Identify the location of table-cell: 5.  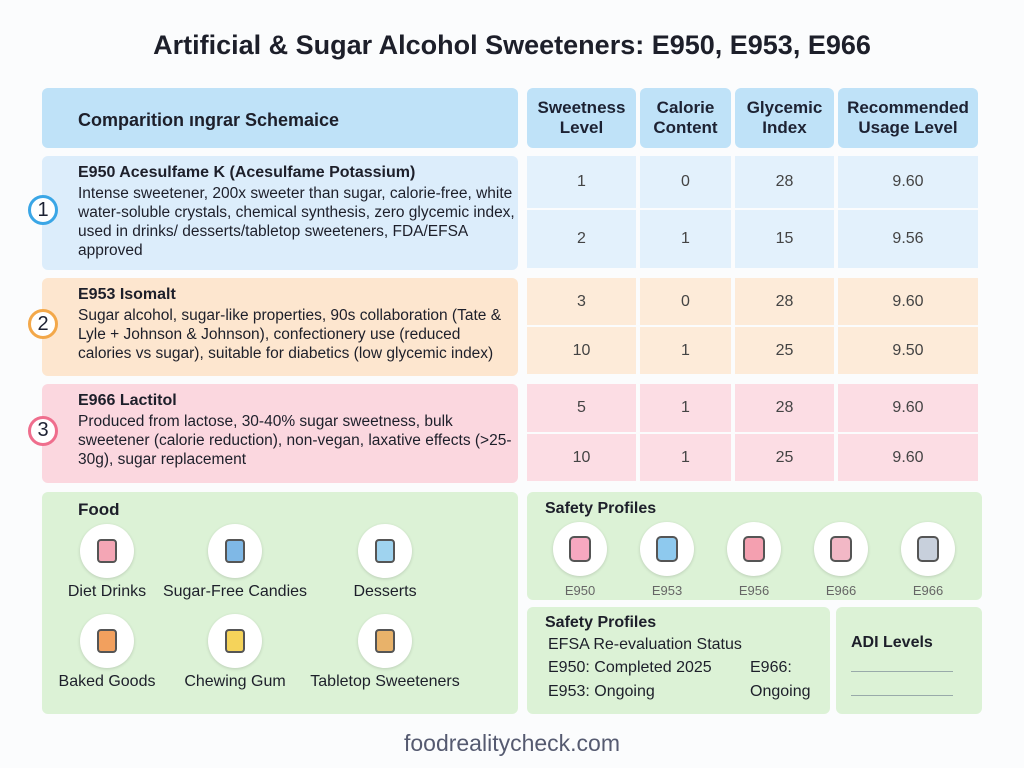
(581, 408).